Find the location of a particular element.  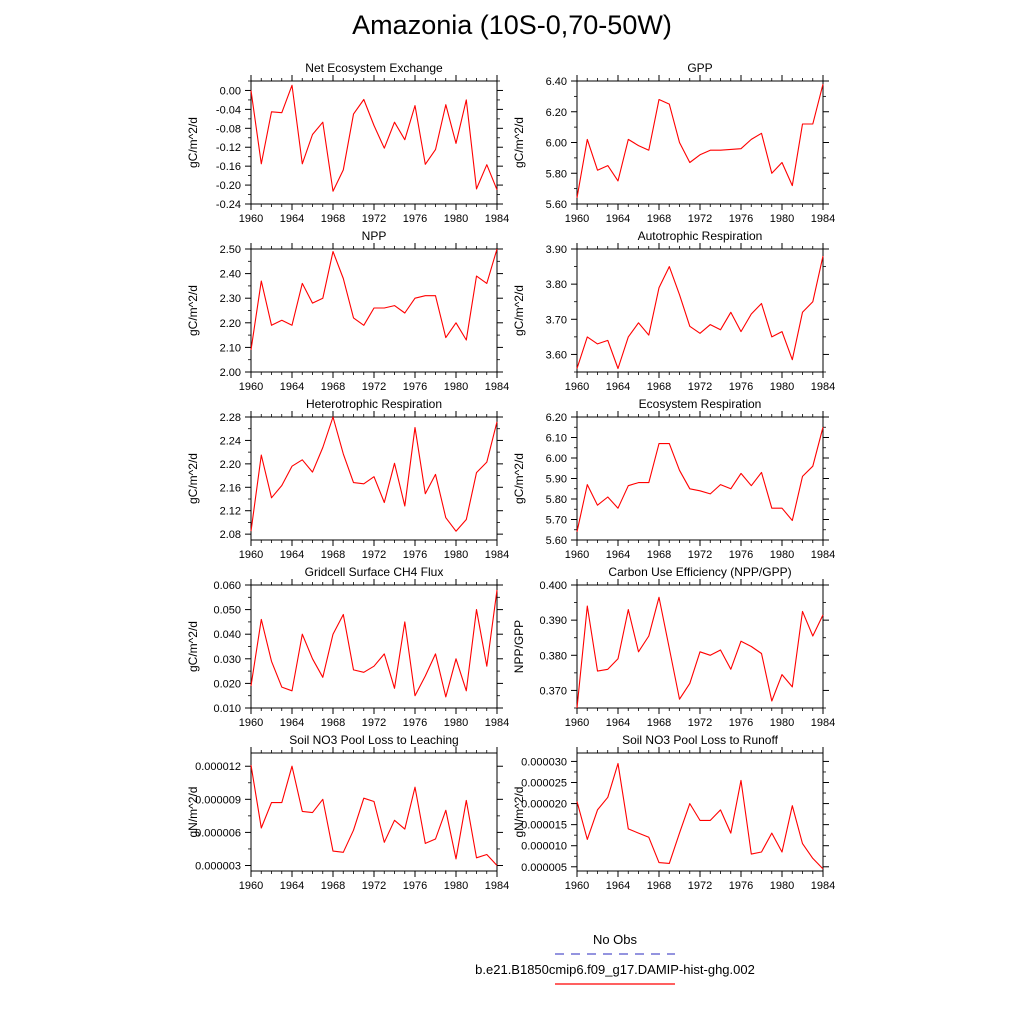

panel-title: Soil NO3 Pool Loss to Leaching is located at coordinates (373, 740).